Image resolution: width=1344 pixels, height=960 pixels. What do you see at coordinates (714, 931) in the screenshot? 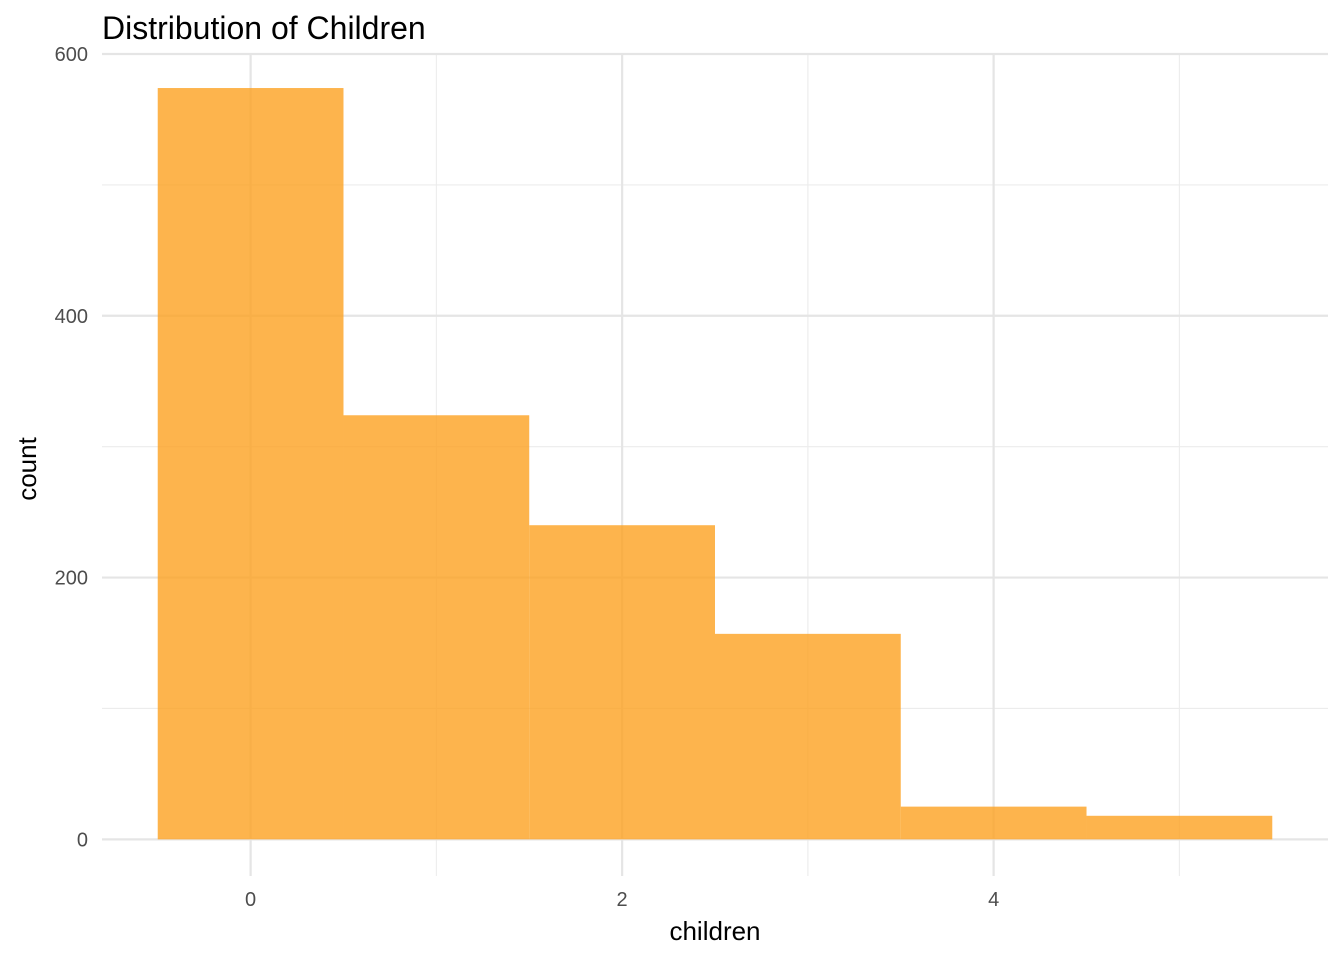
I see `x-axis-title: children` at bounding box center [714, 931].